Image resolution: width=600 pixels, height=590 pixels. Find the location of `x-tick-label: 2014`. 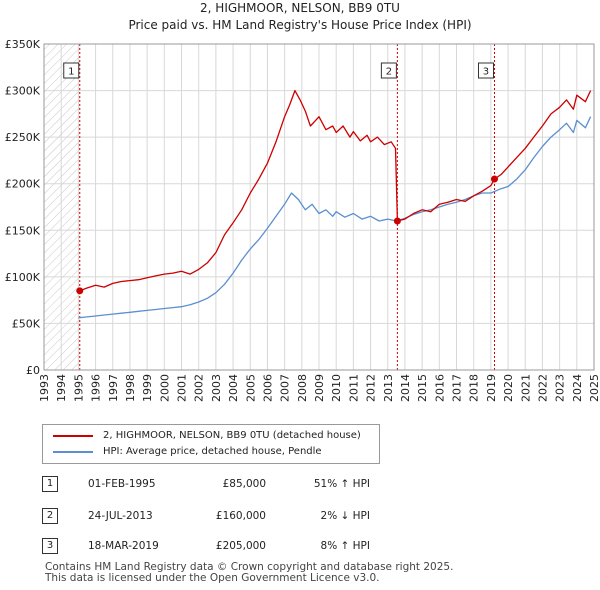

x-tick-label: 2014 is located at coordinates (405, 388).